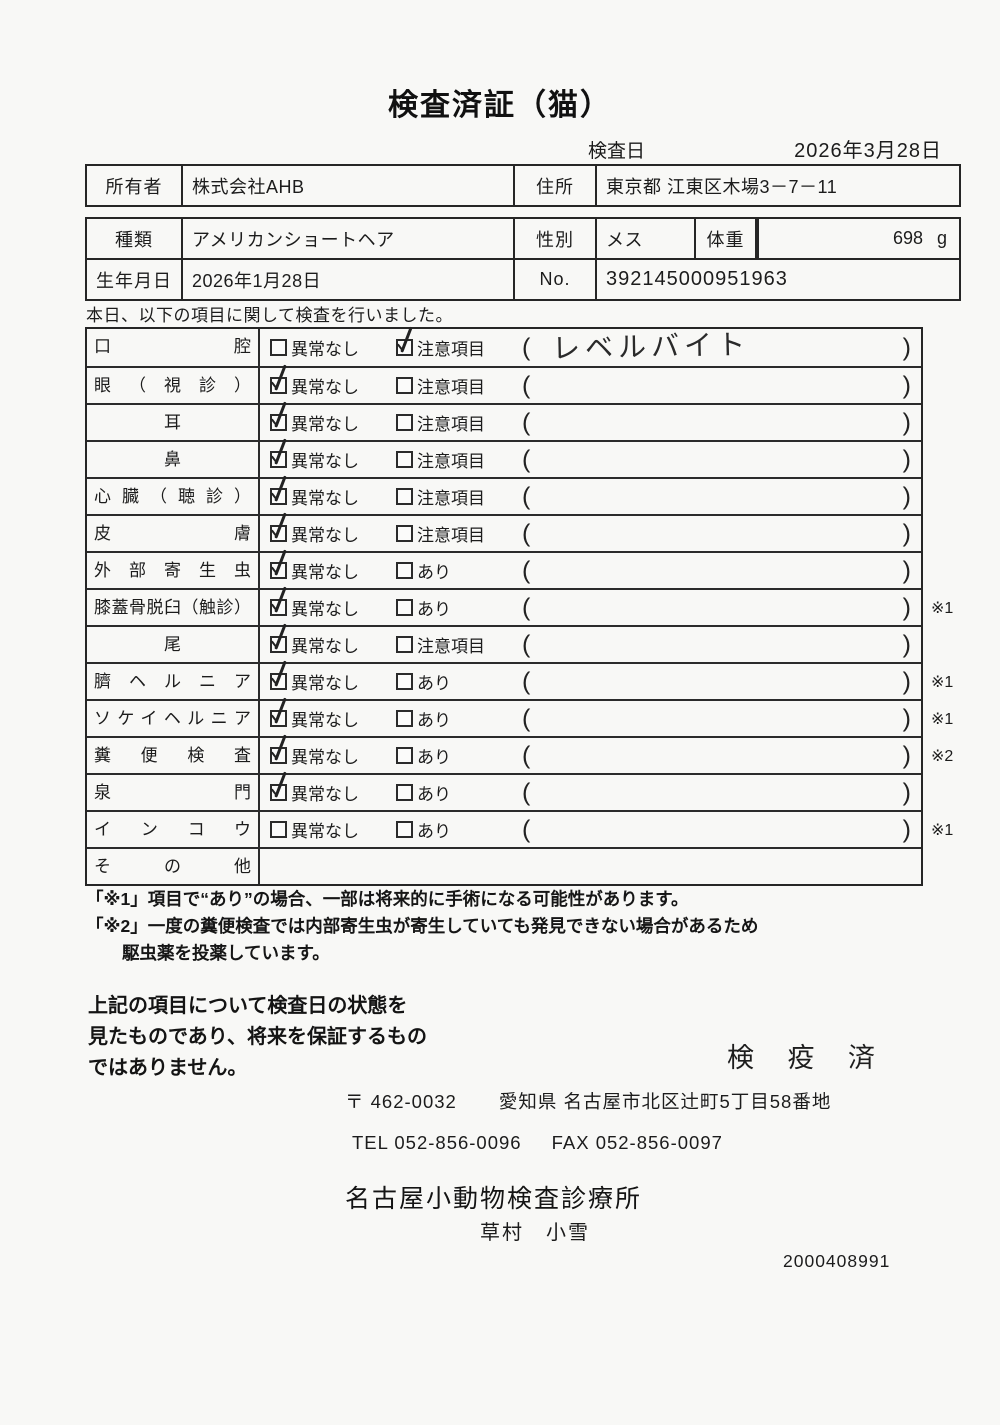  Describe the element at coordinates (665, 1101) in the screenshot. I see `clinic-address: 愛知県 名古屋市北区辻町5丁目58番地` at that location.